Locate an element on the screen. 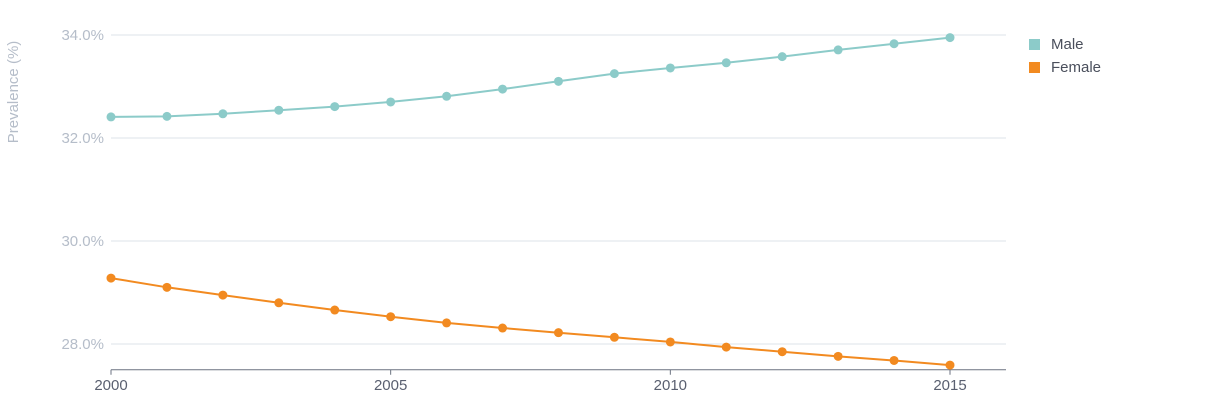 The height and width of the screenshot is (402, 1230). y-tick-label: 28.0% is located at coordinates (82, 344).